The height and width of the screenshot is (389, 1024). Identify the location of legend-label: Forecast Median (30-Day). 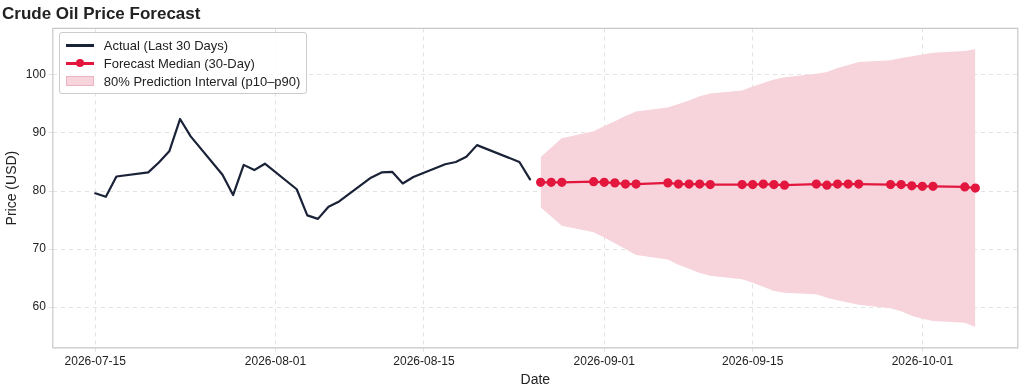
(179, 63).